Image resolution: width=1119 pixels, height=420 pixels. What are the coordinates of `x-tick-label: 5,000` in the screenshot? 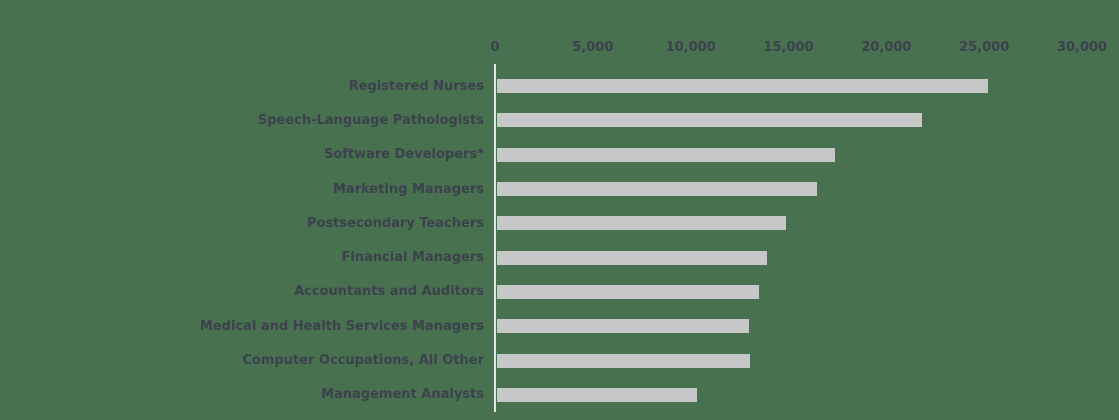 It's located at (593, 47).